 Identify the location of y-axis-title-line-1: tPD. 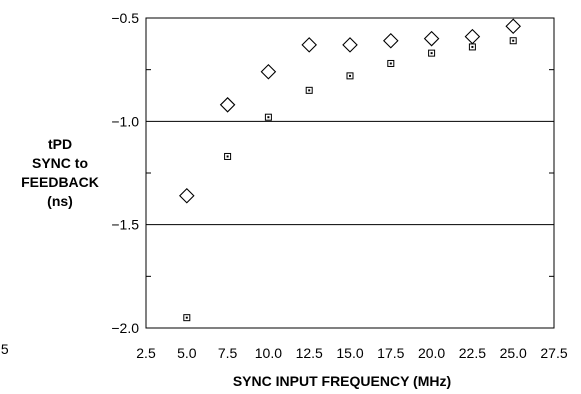
(60, 144).